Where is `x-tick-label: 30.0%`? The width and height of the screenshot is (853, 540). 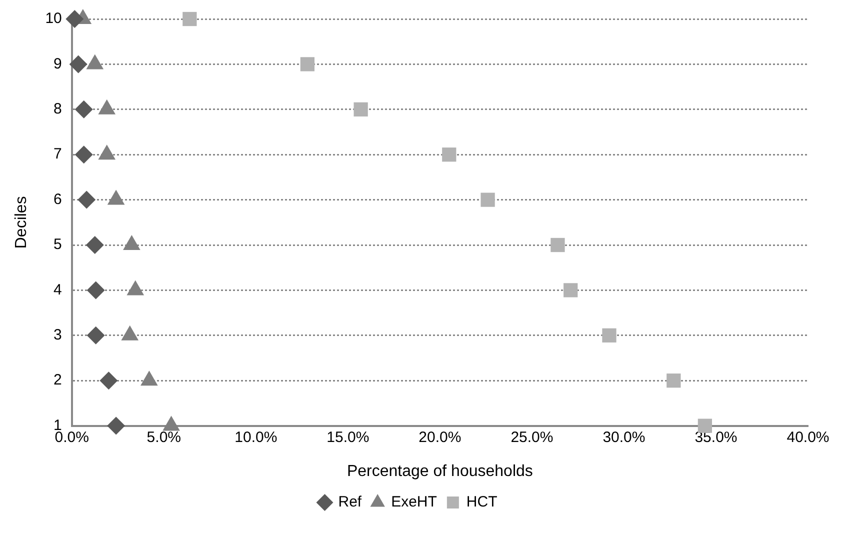
x-tick-label: 30.0% is located at coordinates (624, 437).